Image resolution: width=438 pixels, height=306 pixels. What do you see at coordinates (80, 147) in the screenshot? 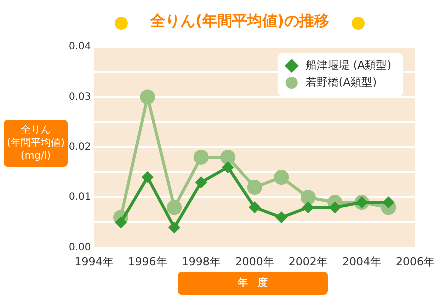
I see `y-tick-label: 0.02` at bounding box center [80, 147].